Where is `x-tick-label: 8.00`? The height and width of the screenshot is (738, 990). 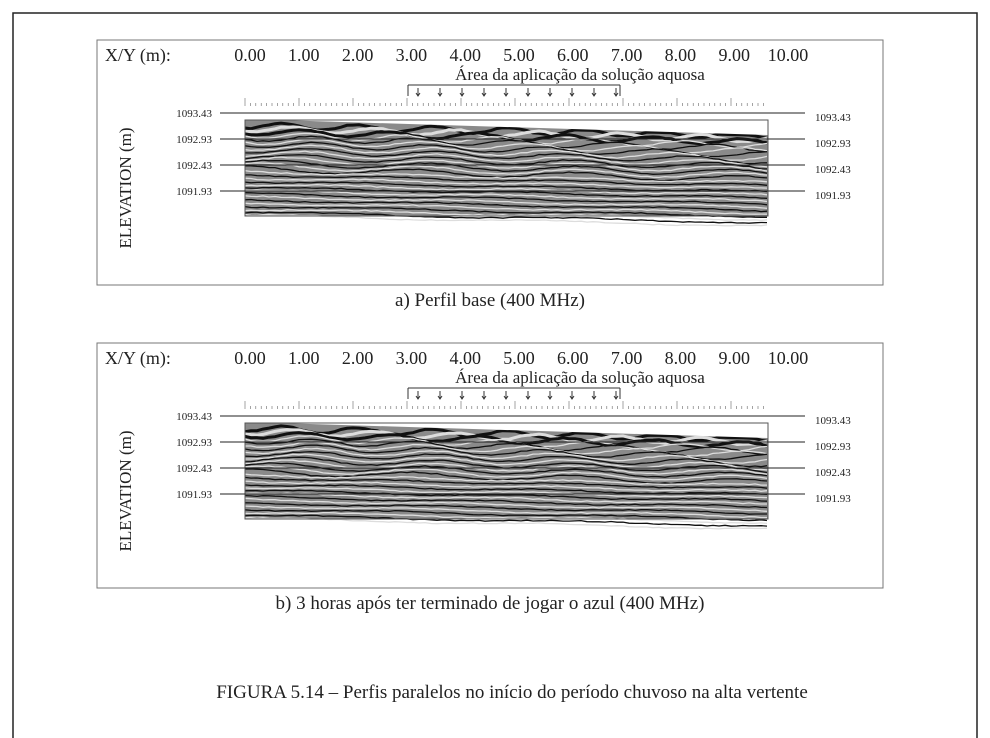
x-tick-label: 8.00 is located at coordinates (681, 358).